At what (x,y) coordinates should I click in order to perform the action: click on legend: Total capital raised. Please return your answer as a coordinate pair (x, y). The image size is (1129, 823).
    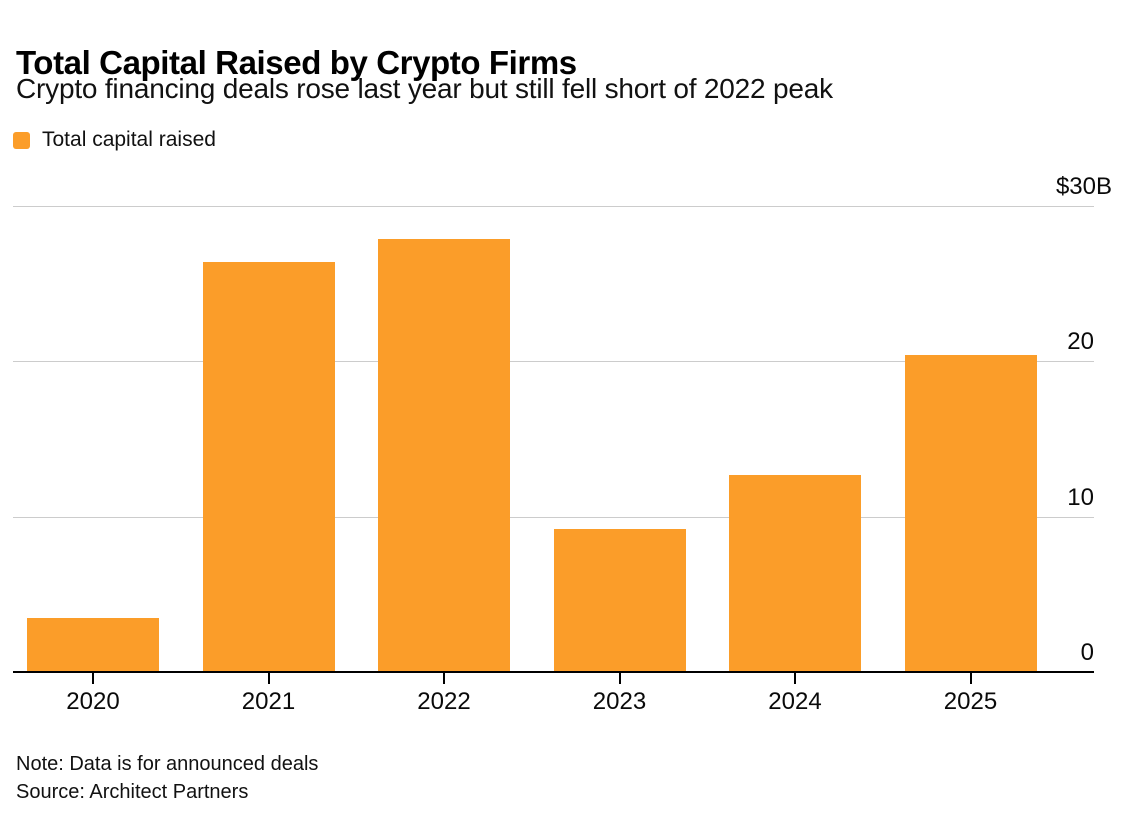
    Looking at the image, I should click on (114, 140).